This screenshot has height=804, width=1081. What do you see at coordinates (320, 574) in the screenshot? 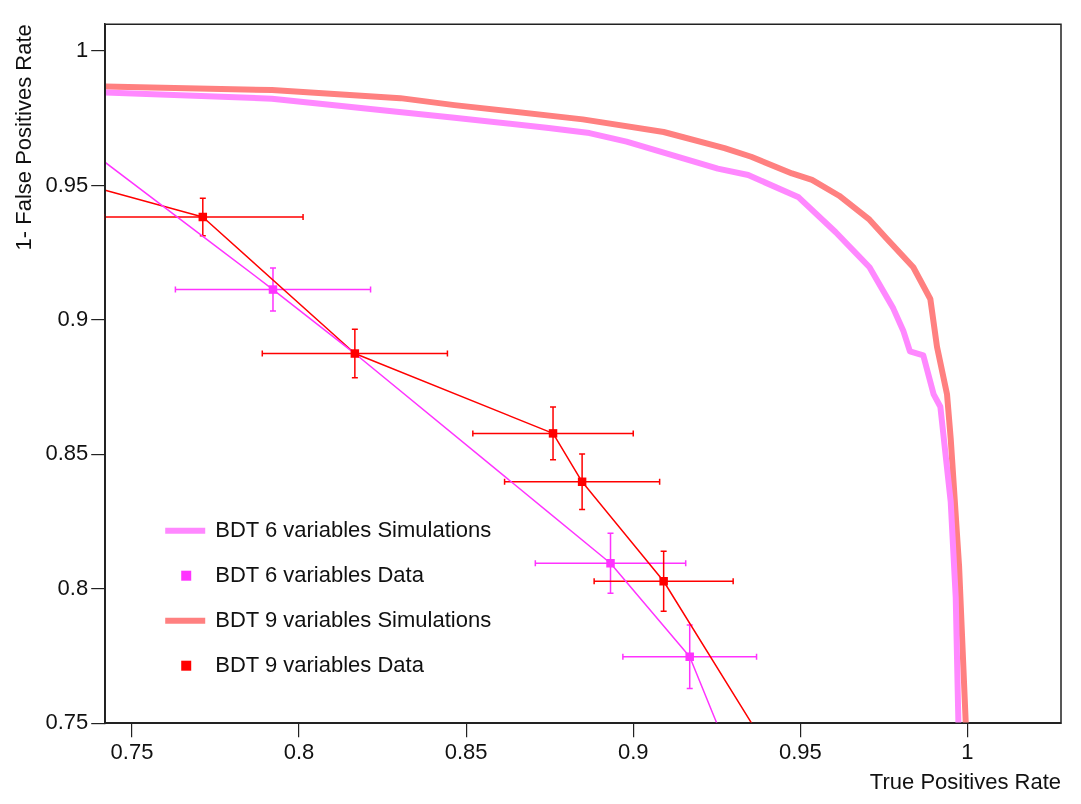
I see `legend-label: BDT 6 variables Data` at bounding box center [320, 574].